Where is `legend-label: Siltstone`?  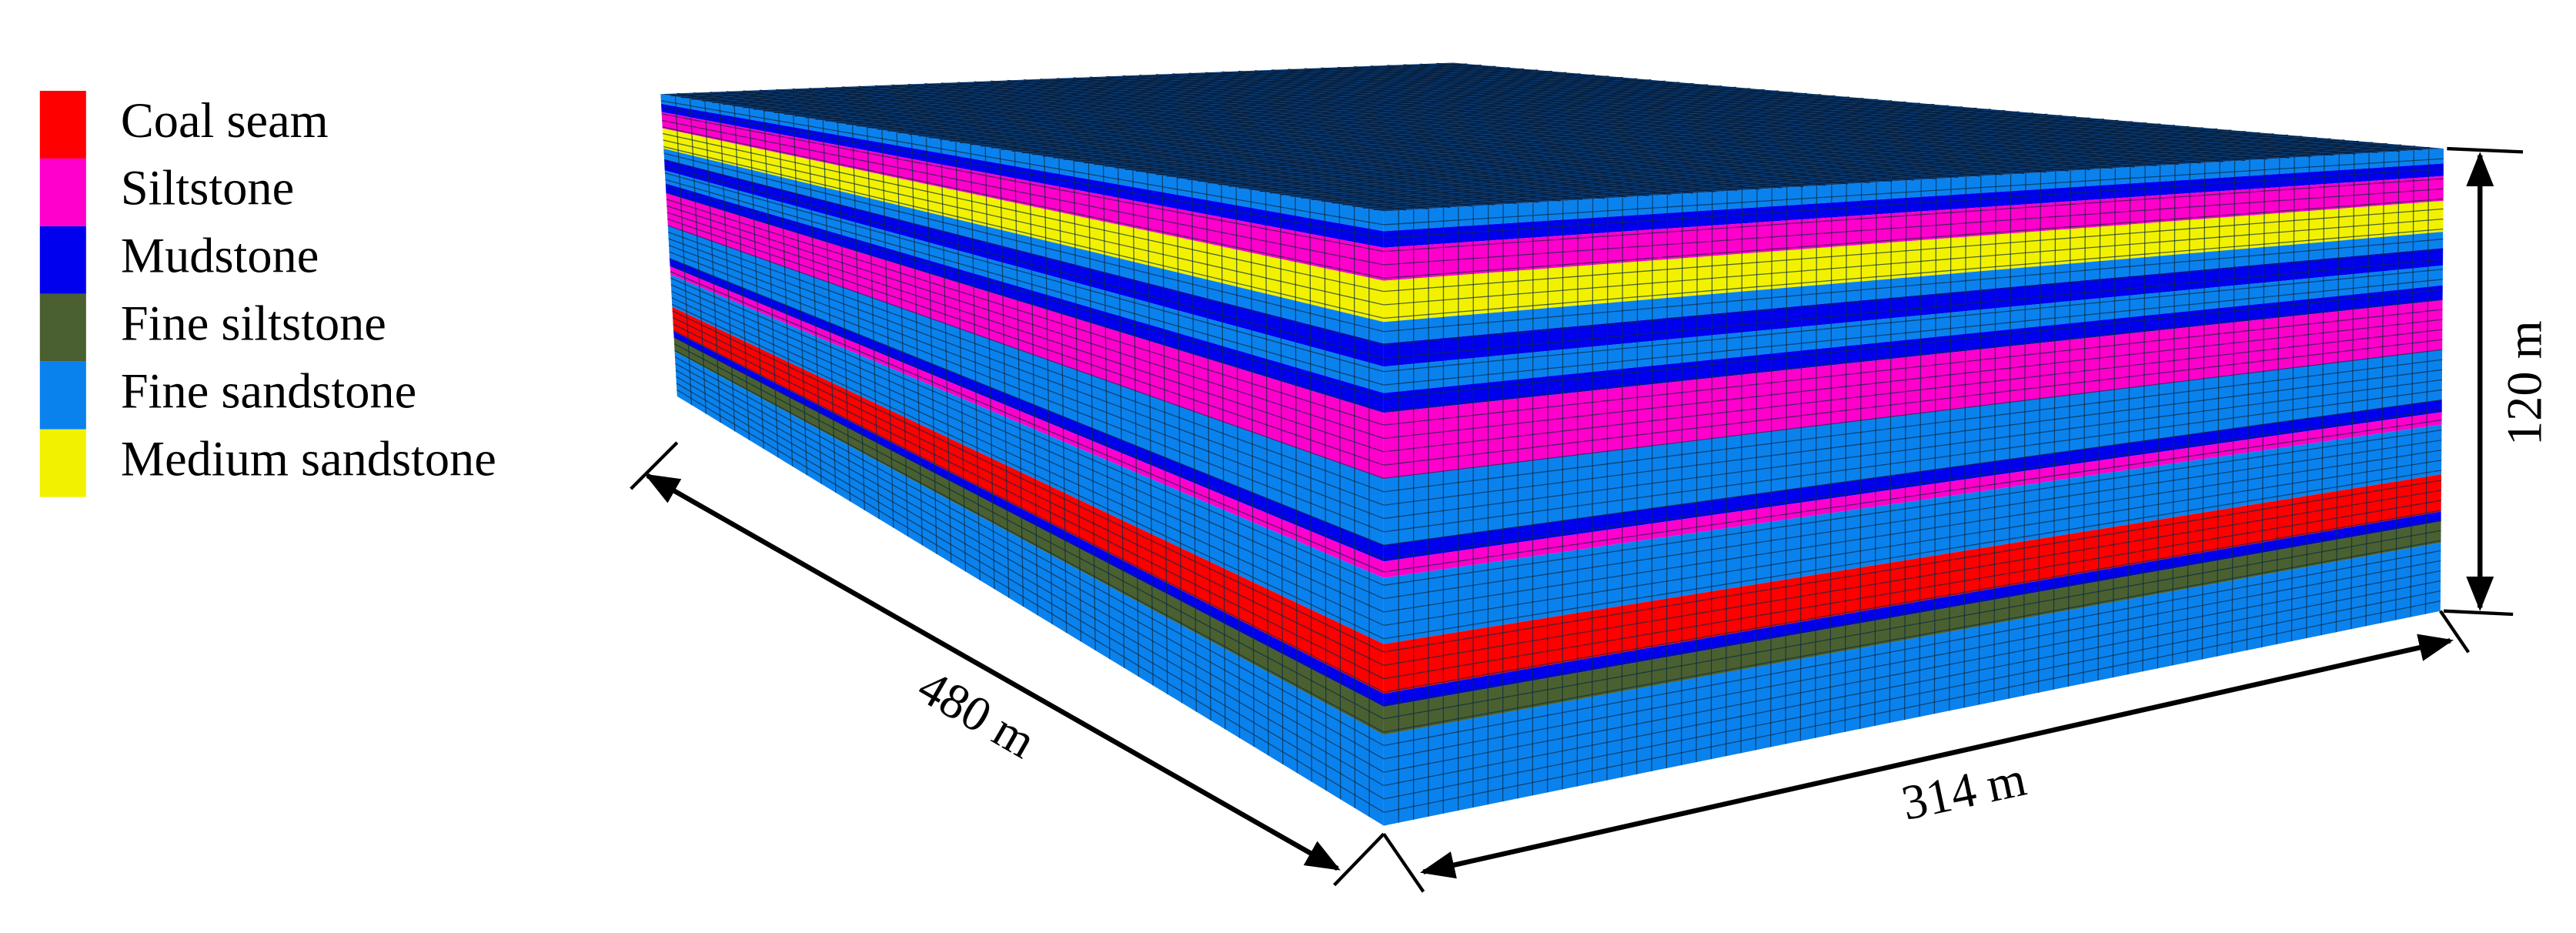 legend-label: Siltstone is located at coordinates (207, 188).